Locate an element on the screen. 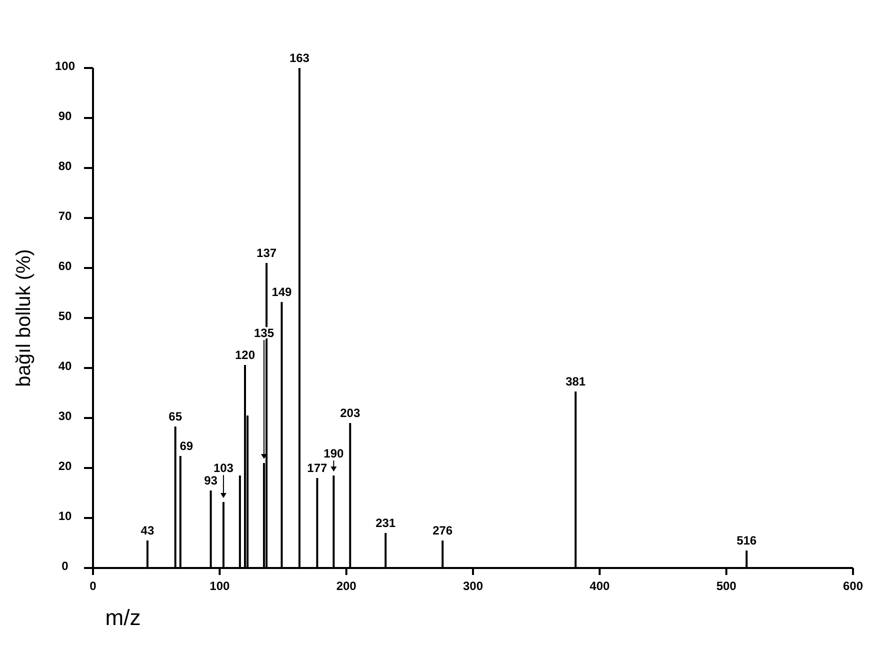 This screenshot has width=881, height=651. x-tick-label: 500 is located at coordinates (726, 586).